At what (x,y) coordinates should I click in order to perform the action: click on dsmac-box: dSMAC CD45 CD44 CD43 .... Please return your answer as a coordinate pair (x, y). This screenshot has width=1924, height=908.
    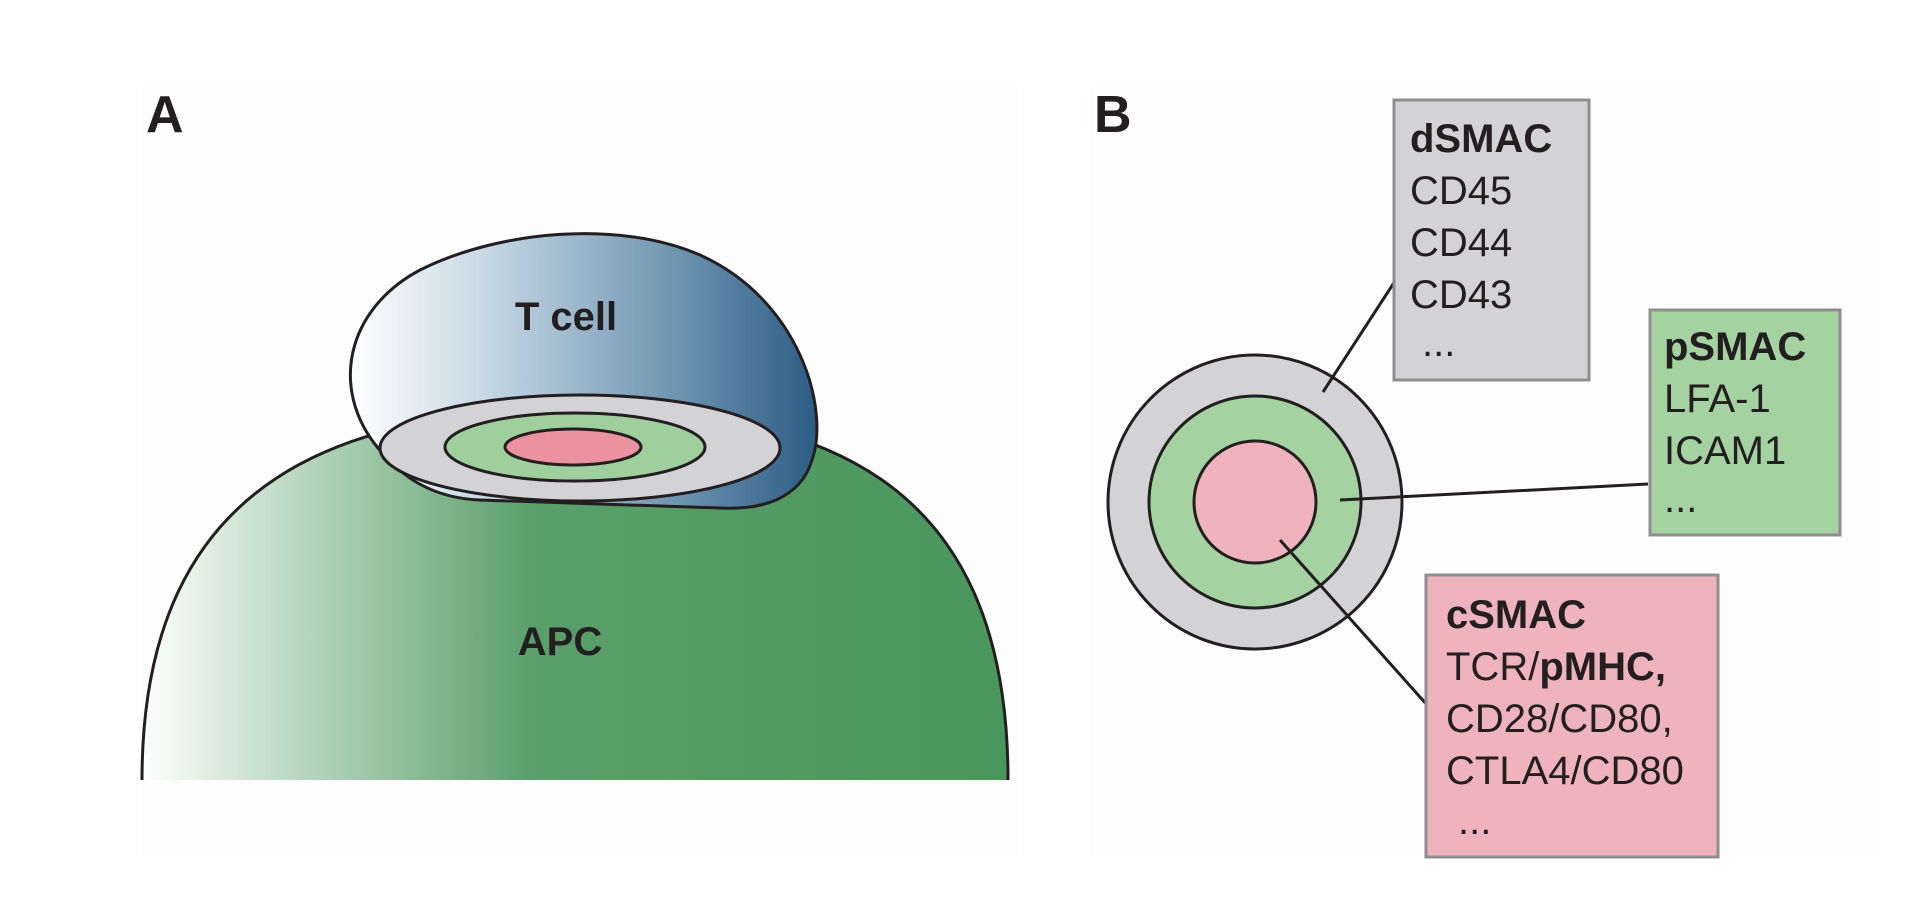
    Looking at the image, I should click on (1491, 240).